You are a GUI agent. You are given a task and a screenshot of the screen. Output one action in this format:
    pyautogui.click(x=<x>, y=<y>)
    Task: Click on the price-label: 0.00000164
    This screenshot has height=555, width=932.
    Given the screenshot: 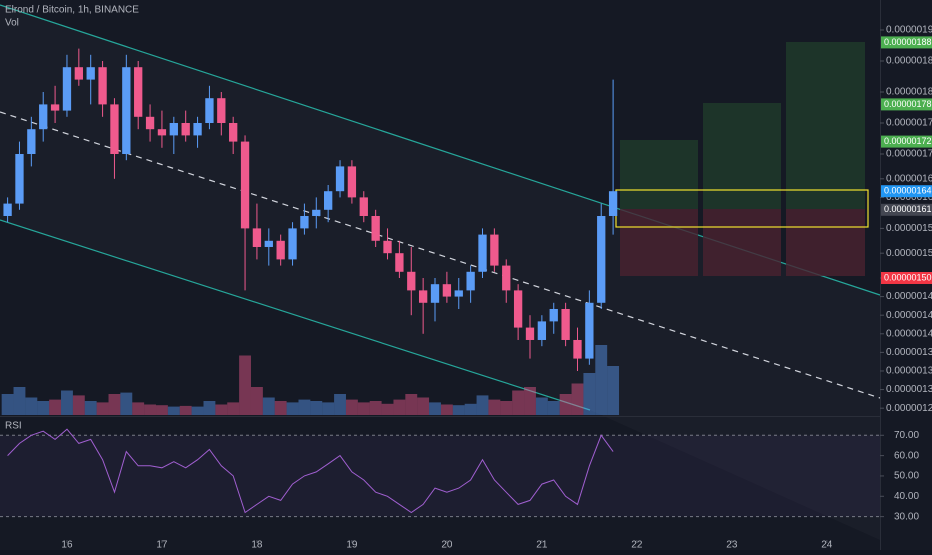 What is the action you would take?
    pyautogui.click(x=908, y=191)
    